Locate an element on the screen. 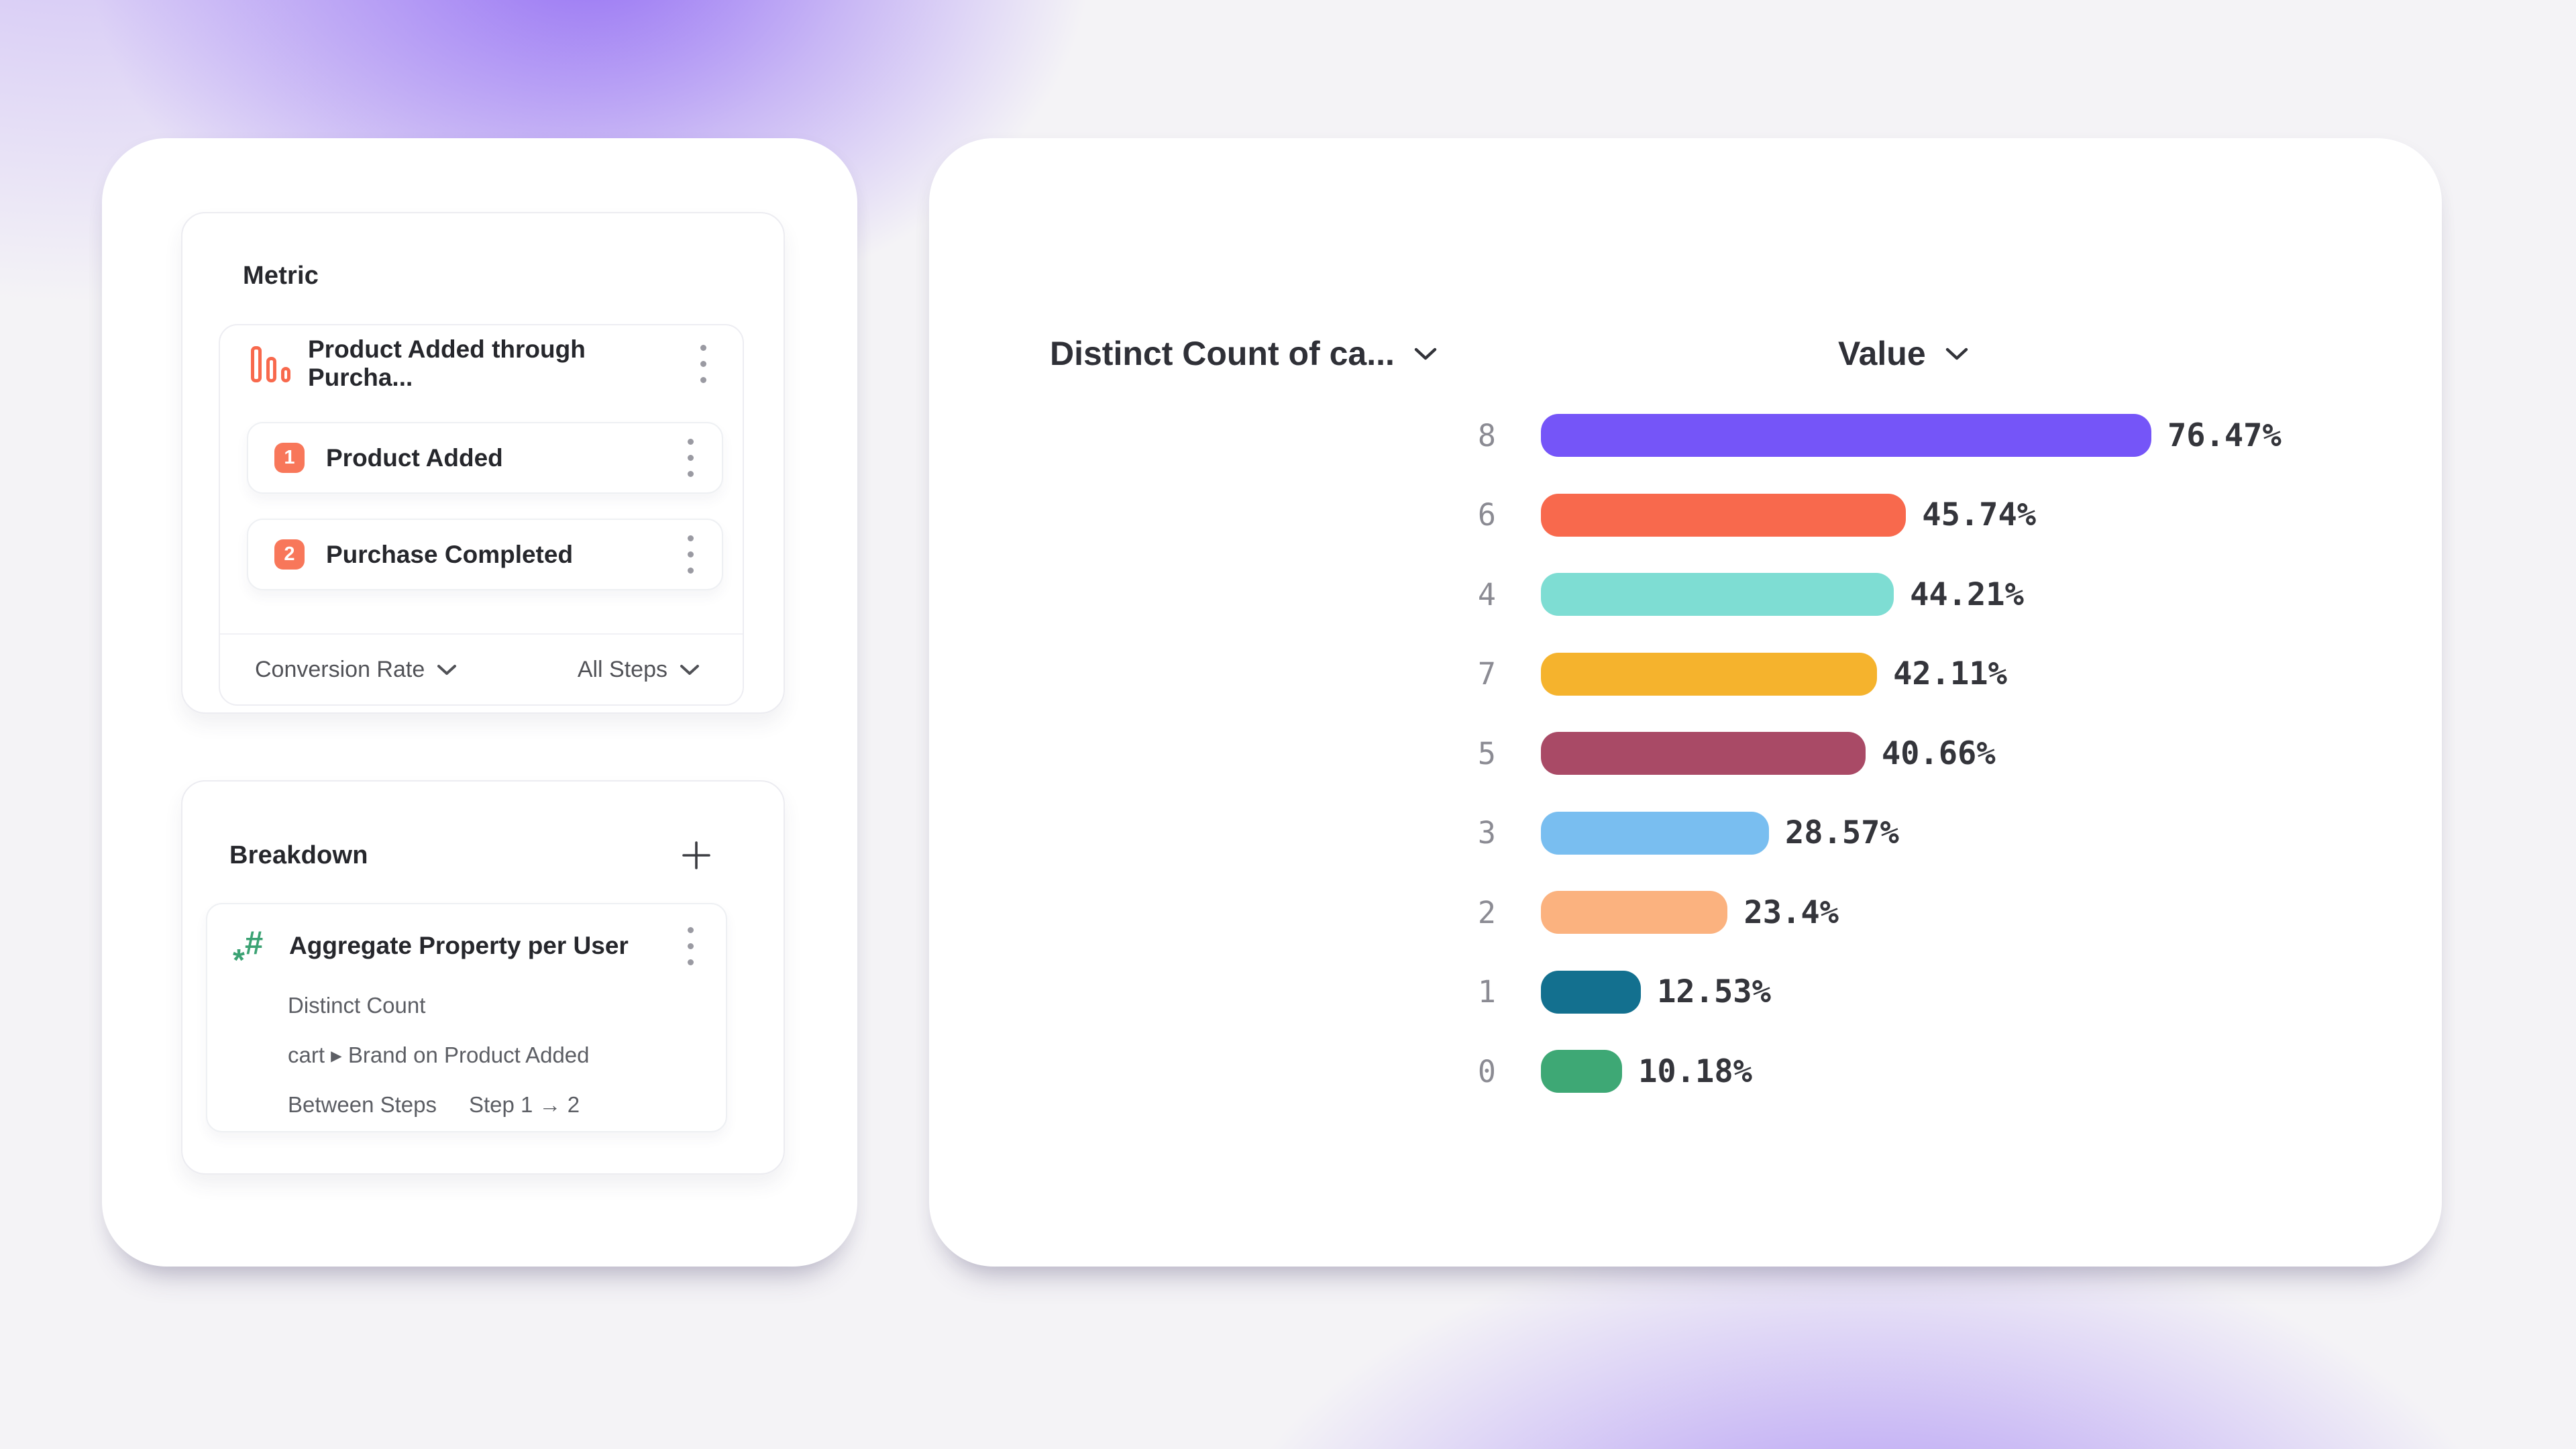  breakdown-property-header: # * Aggregate Property per User is located at coordinates (466, 942).